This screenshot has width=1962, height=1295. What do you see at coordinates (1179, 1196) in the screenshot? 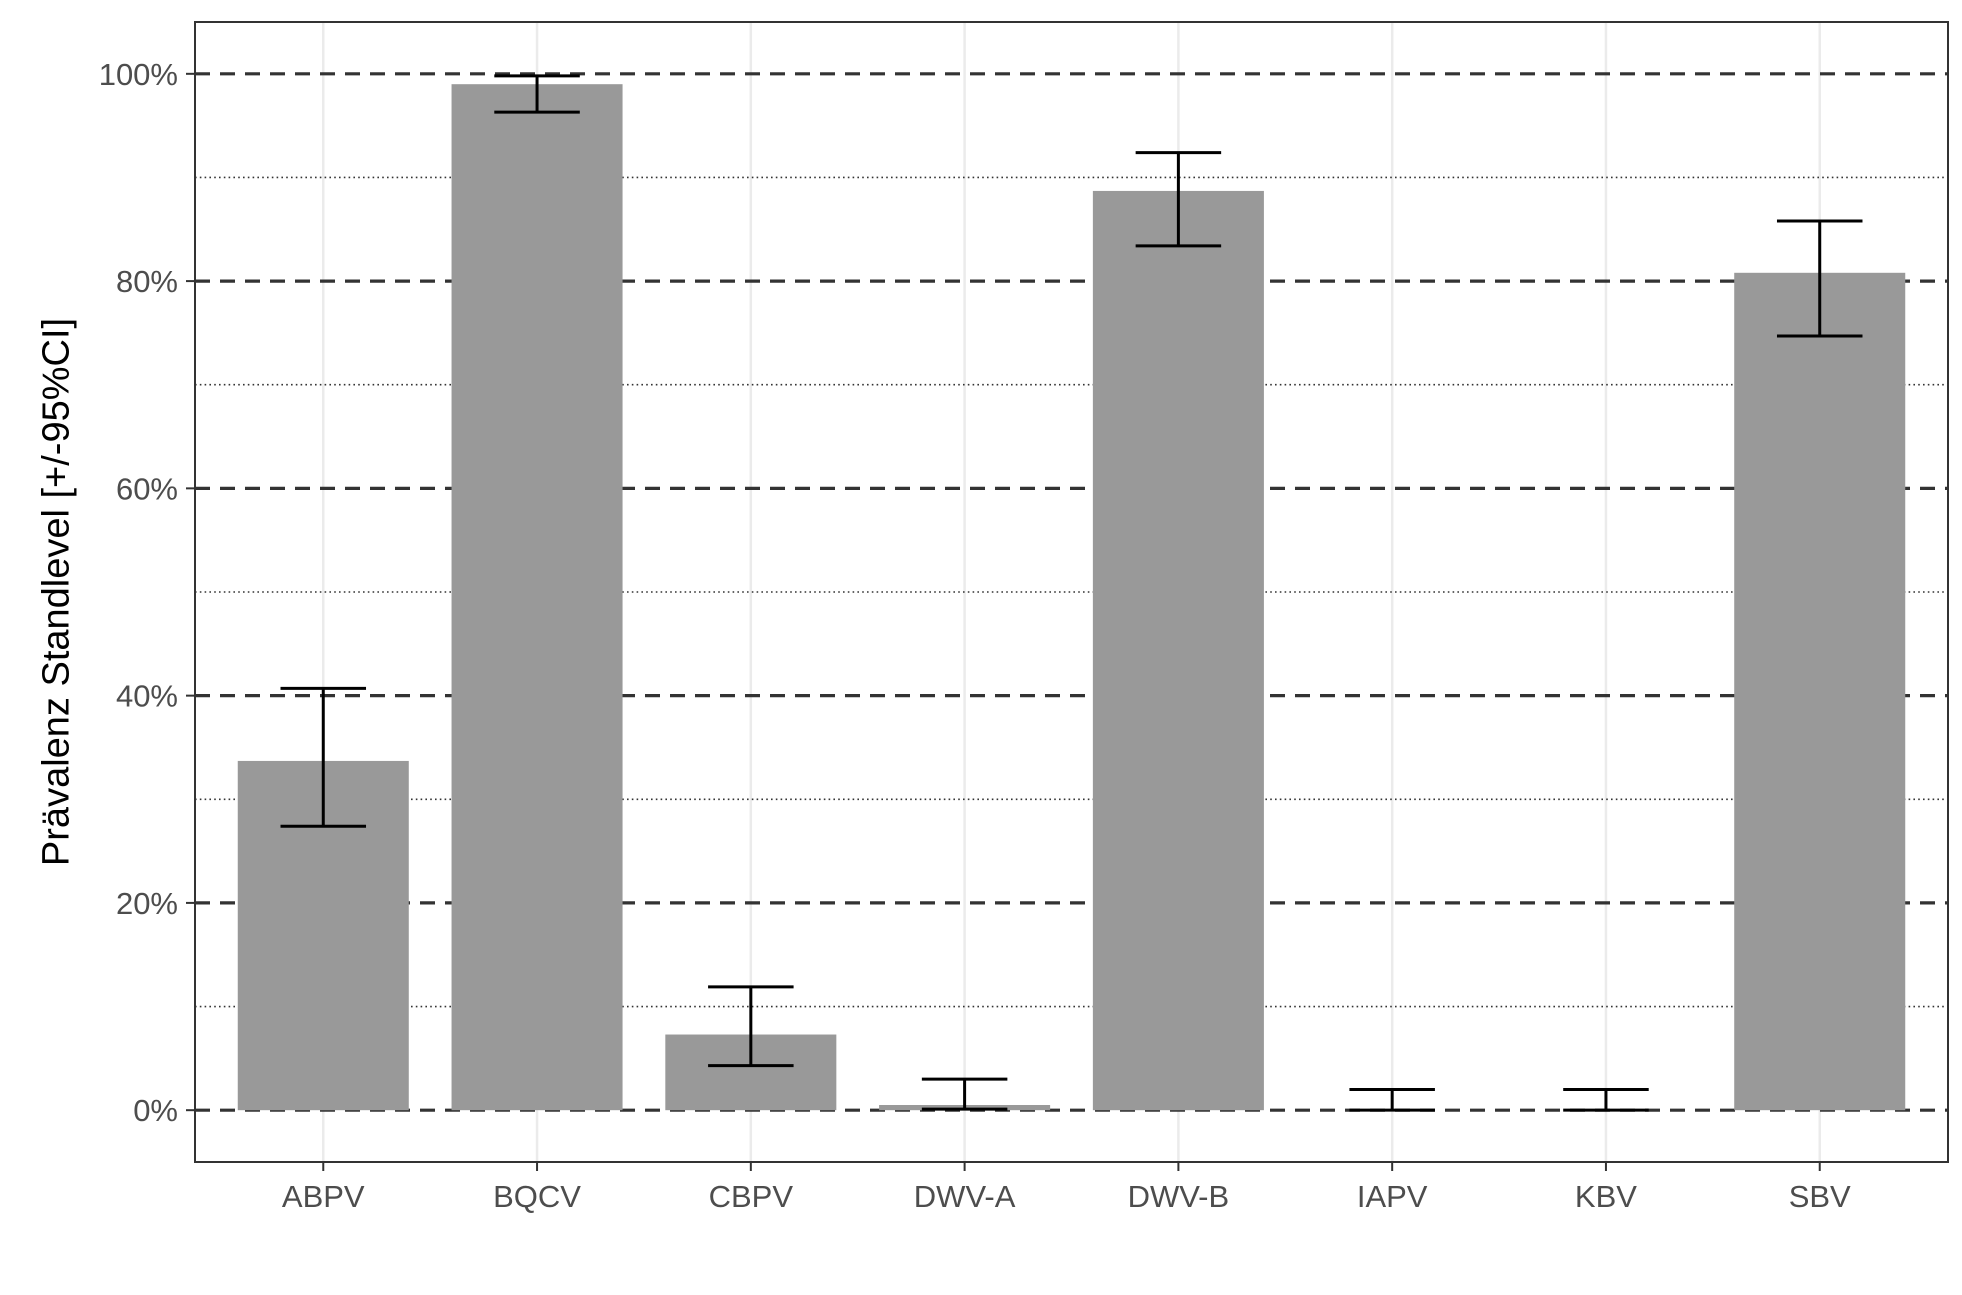
I see `x-tick-label: DWV-B` at bounding box center [1179, 1196].